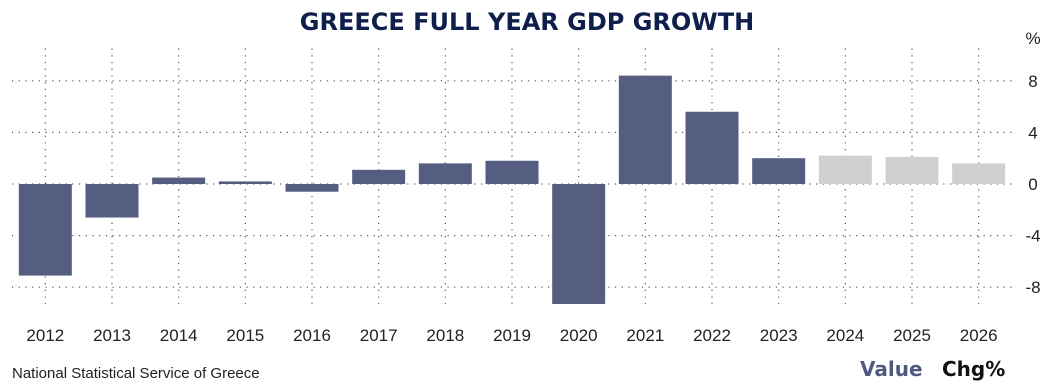 This screenshot has height=384, width=1044. What do you see at coordinates (1032, 38) in the screenshot?
I see `y-axis-unit: %` at bounding box center [1032, 38].